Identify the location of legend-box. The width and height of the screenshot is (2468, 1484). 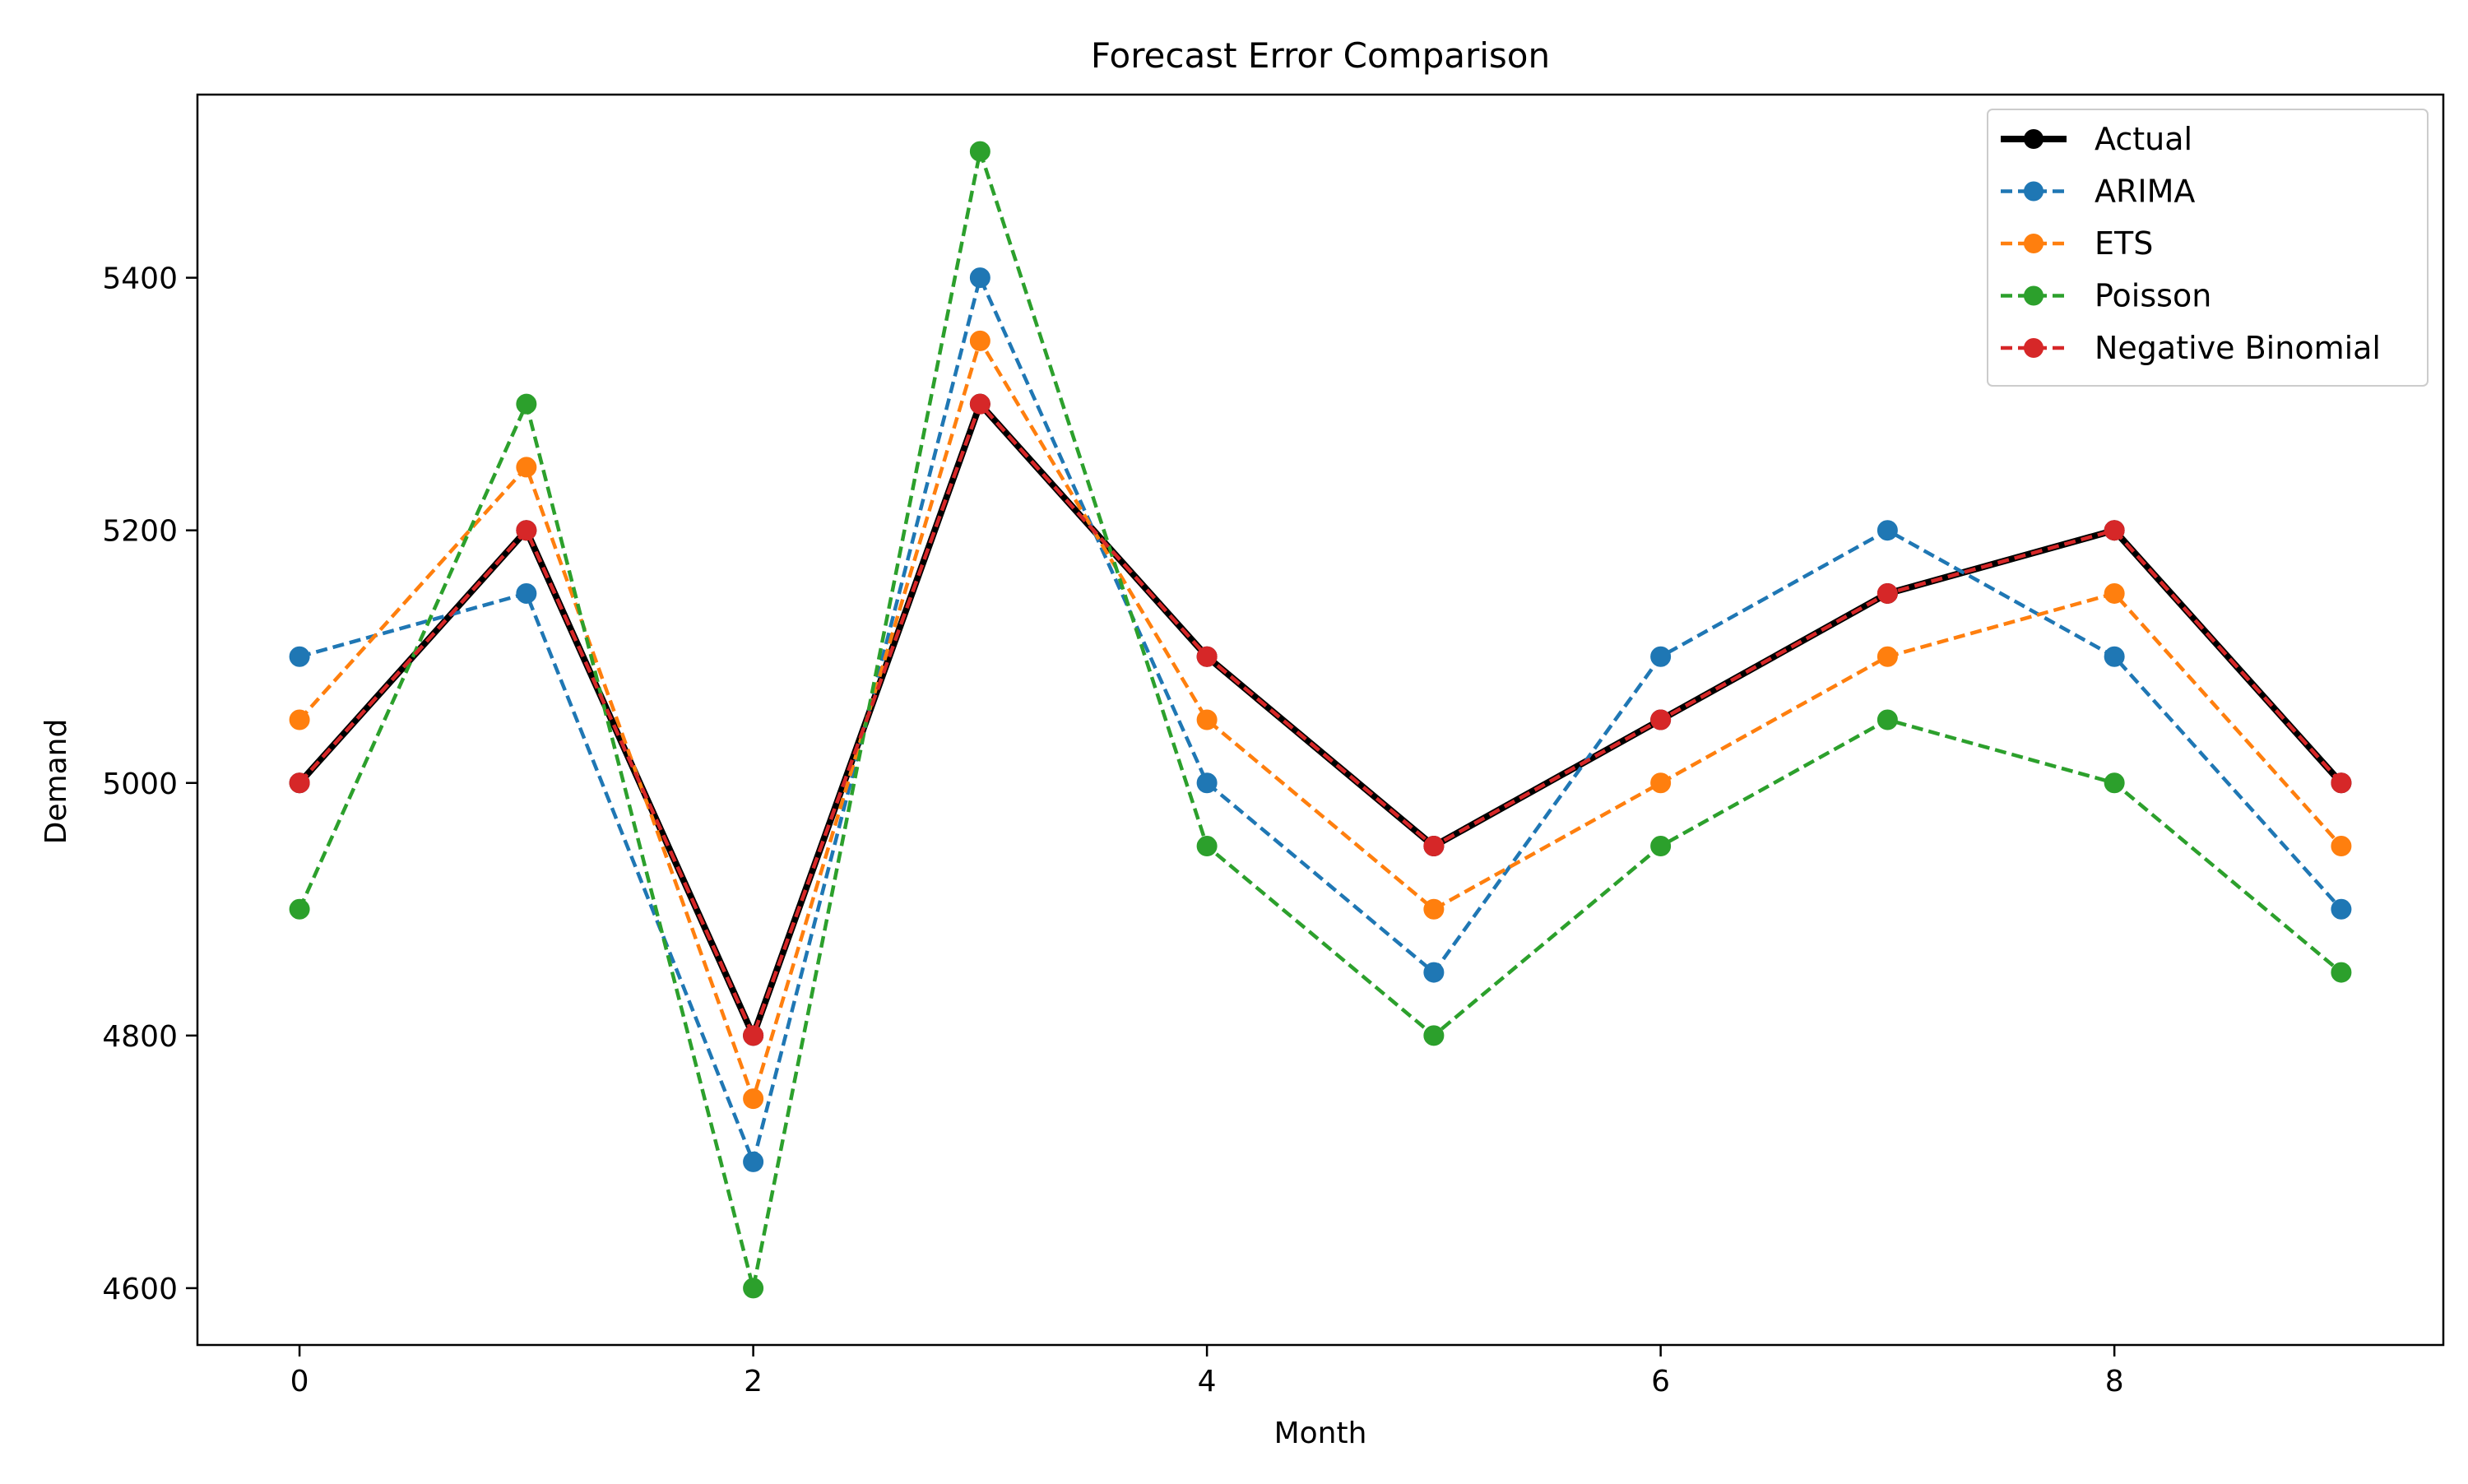
(2208, 248).